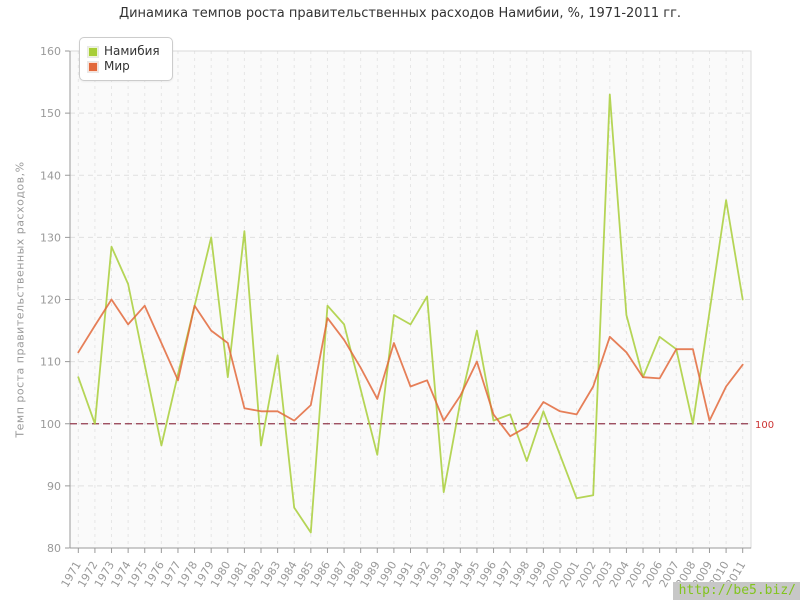 This screenshot has width=800, height=600. Describe the element at coordinates (764, 425) in the screenshot. I see `reference-line-label: 100` at that location.